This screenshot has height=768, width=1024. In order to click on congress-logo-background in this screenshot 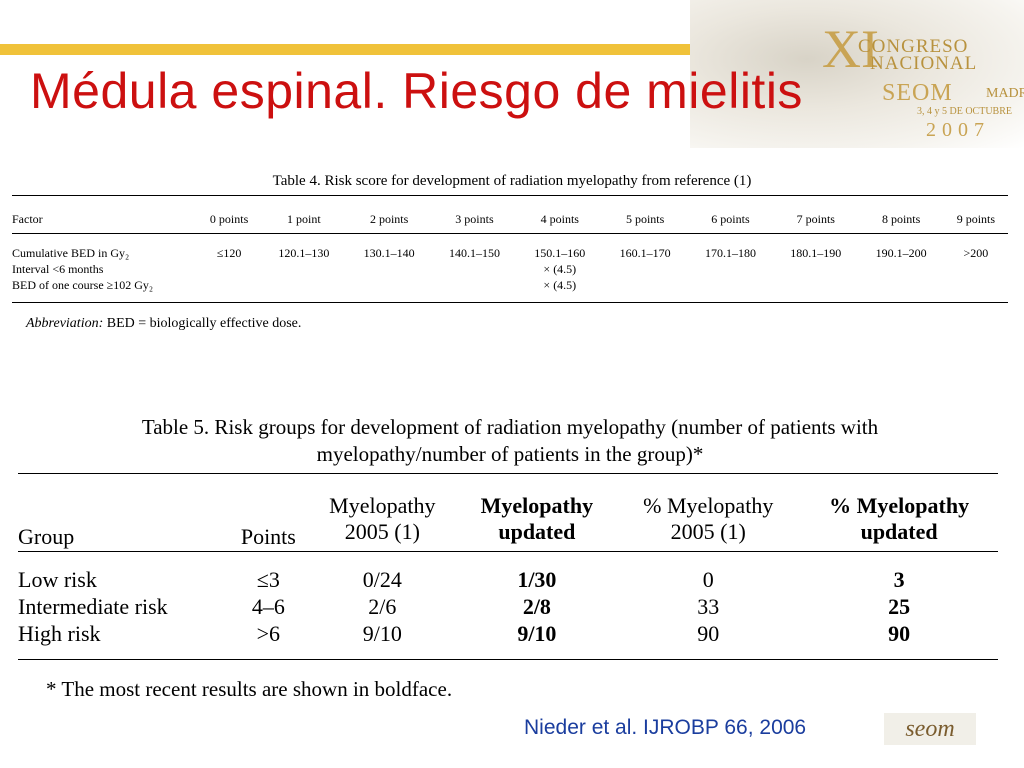, I will do `click(857, 74)`.